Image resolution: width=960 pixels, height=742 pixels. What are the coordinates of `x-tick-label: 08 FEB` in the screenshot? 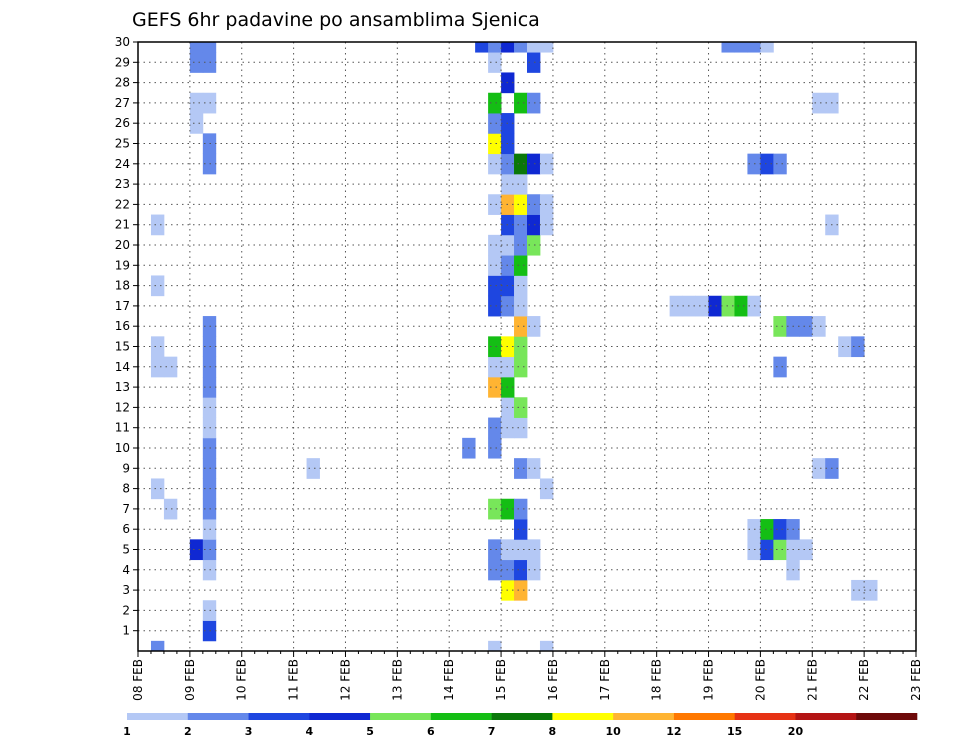 It's located at (138, 680).